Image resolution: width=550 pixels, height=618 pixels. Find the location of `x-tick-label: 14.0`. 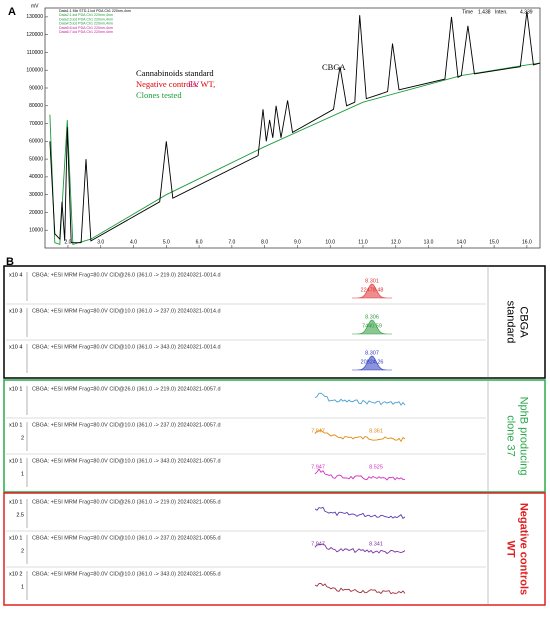

x-tick-label: 14.0 is located at coordinates (461, 242).